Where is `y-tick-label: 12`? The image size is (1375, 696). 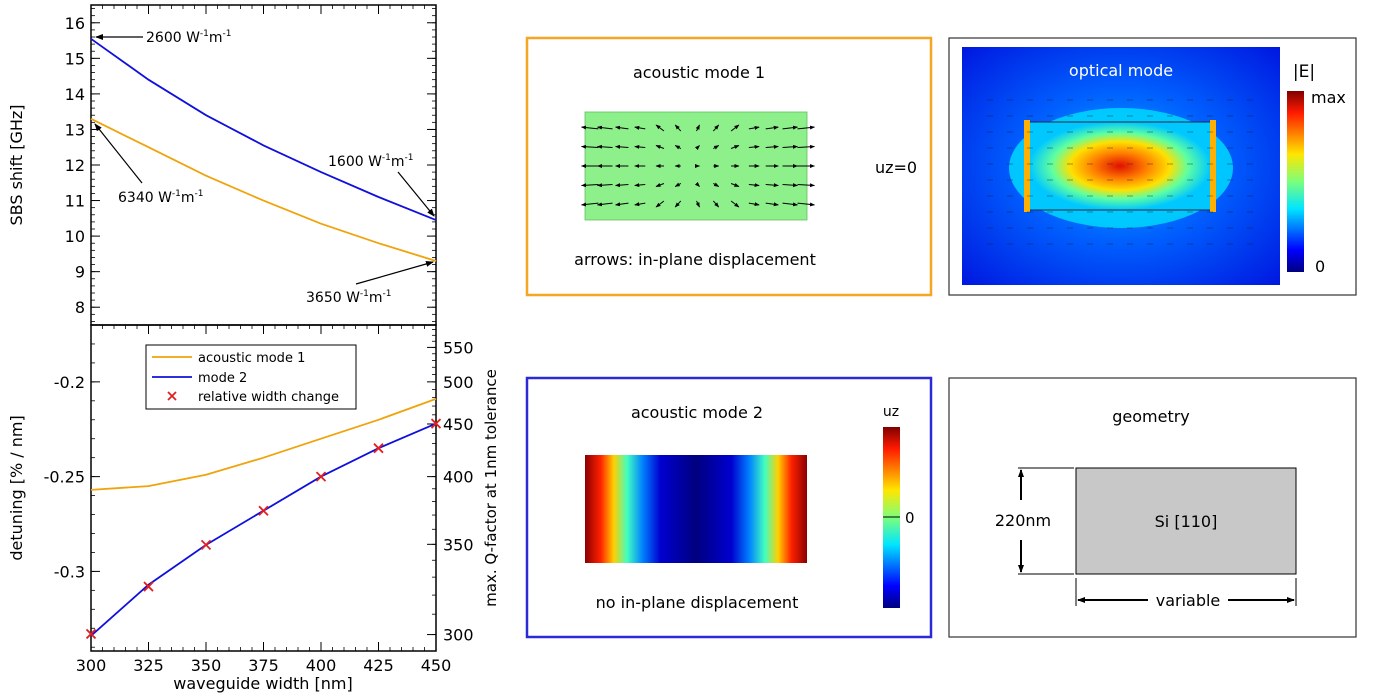
y-tick-label: 12 is located at coordinates (75, 165).